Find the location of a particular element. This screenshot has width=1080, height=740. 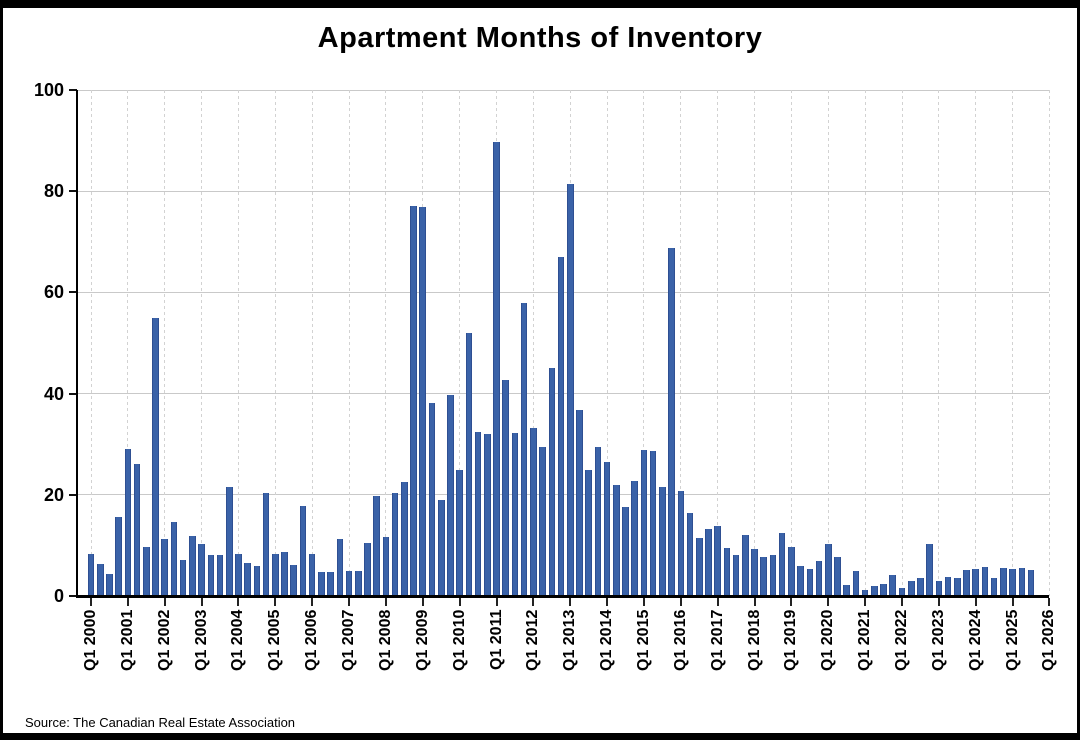

x-tick-label: Q1 2025 is located at coordinates (1012, 641).